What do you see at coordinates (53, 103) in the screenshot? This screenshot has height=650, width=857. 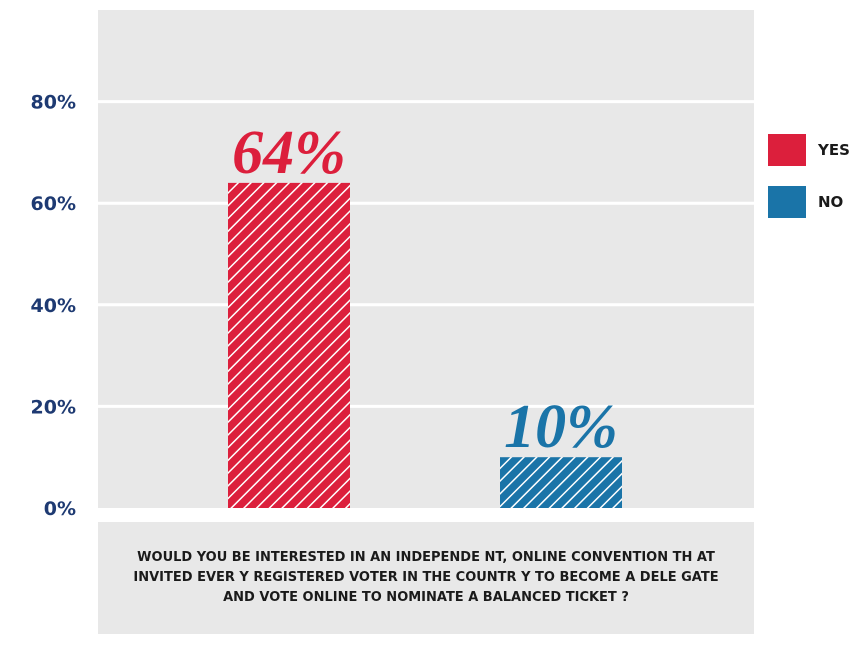 I see `y-tick-label: 80%` at bounding box center [53, 103].